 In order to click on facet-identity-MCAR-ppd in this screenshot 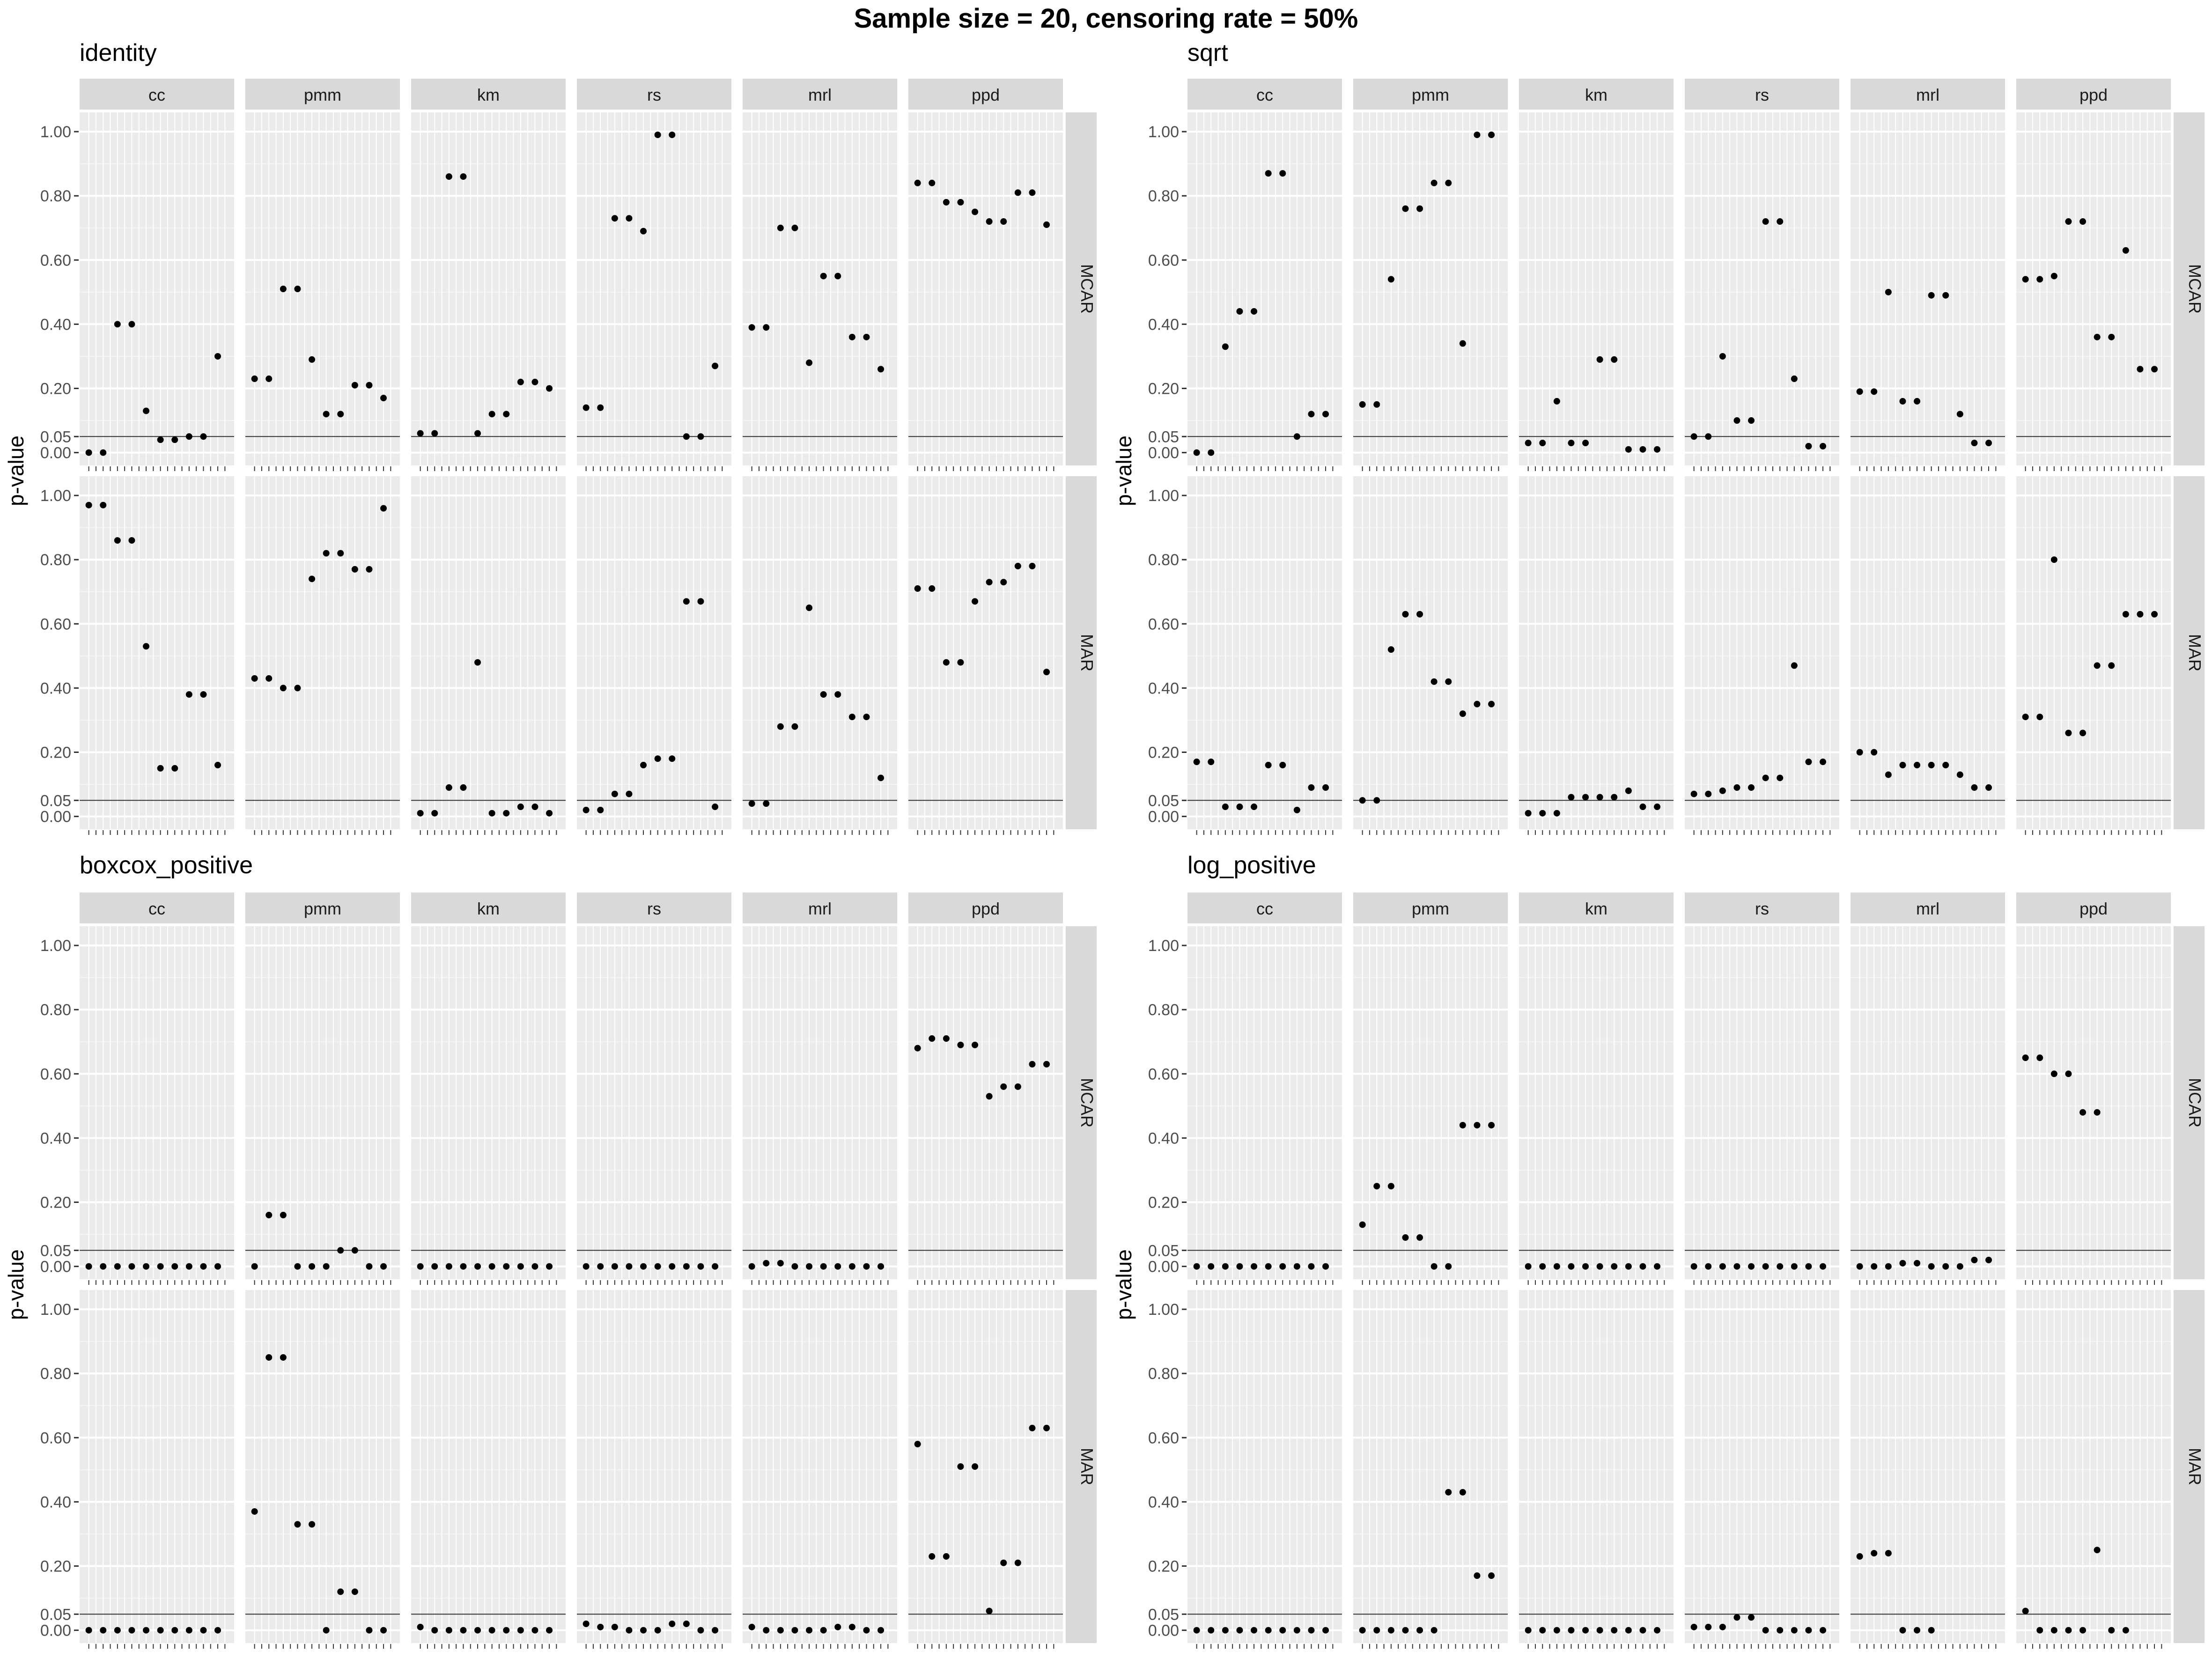, I will do `click(985, 291)`.